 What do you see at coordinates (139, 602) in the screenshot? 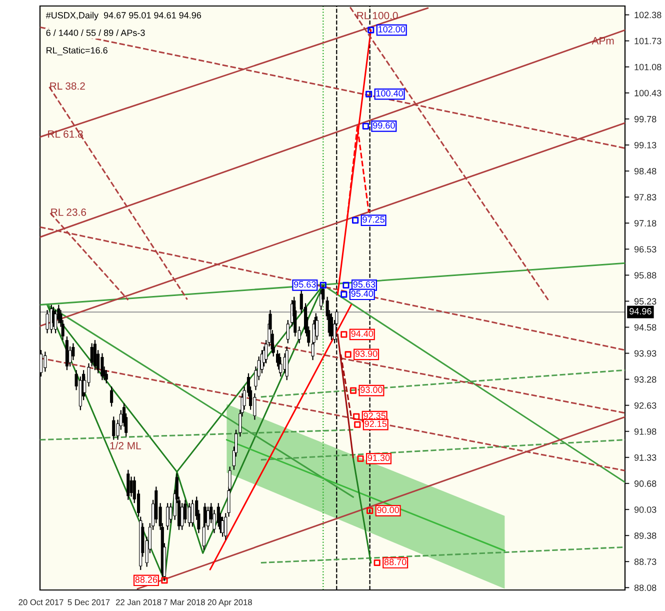
I see `x-tick-label: 22 Jan 2018` at bounding box center [139, 602].